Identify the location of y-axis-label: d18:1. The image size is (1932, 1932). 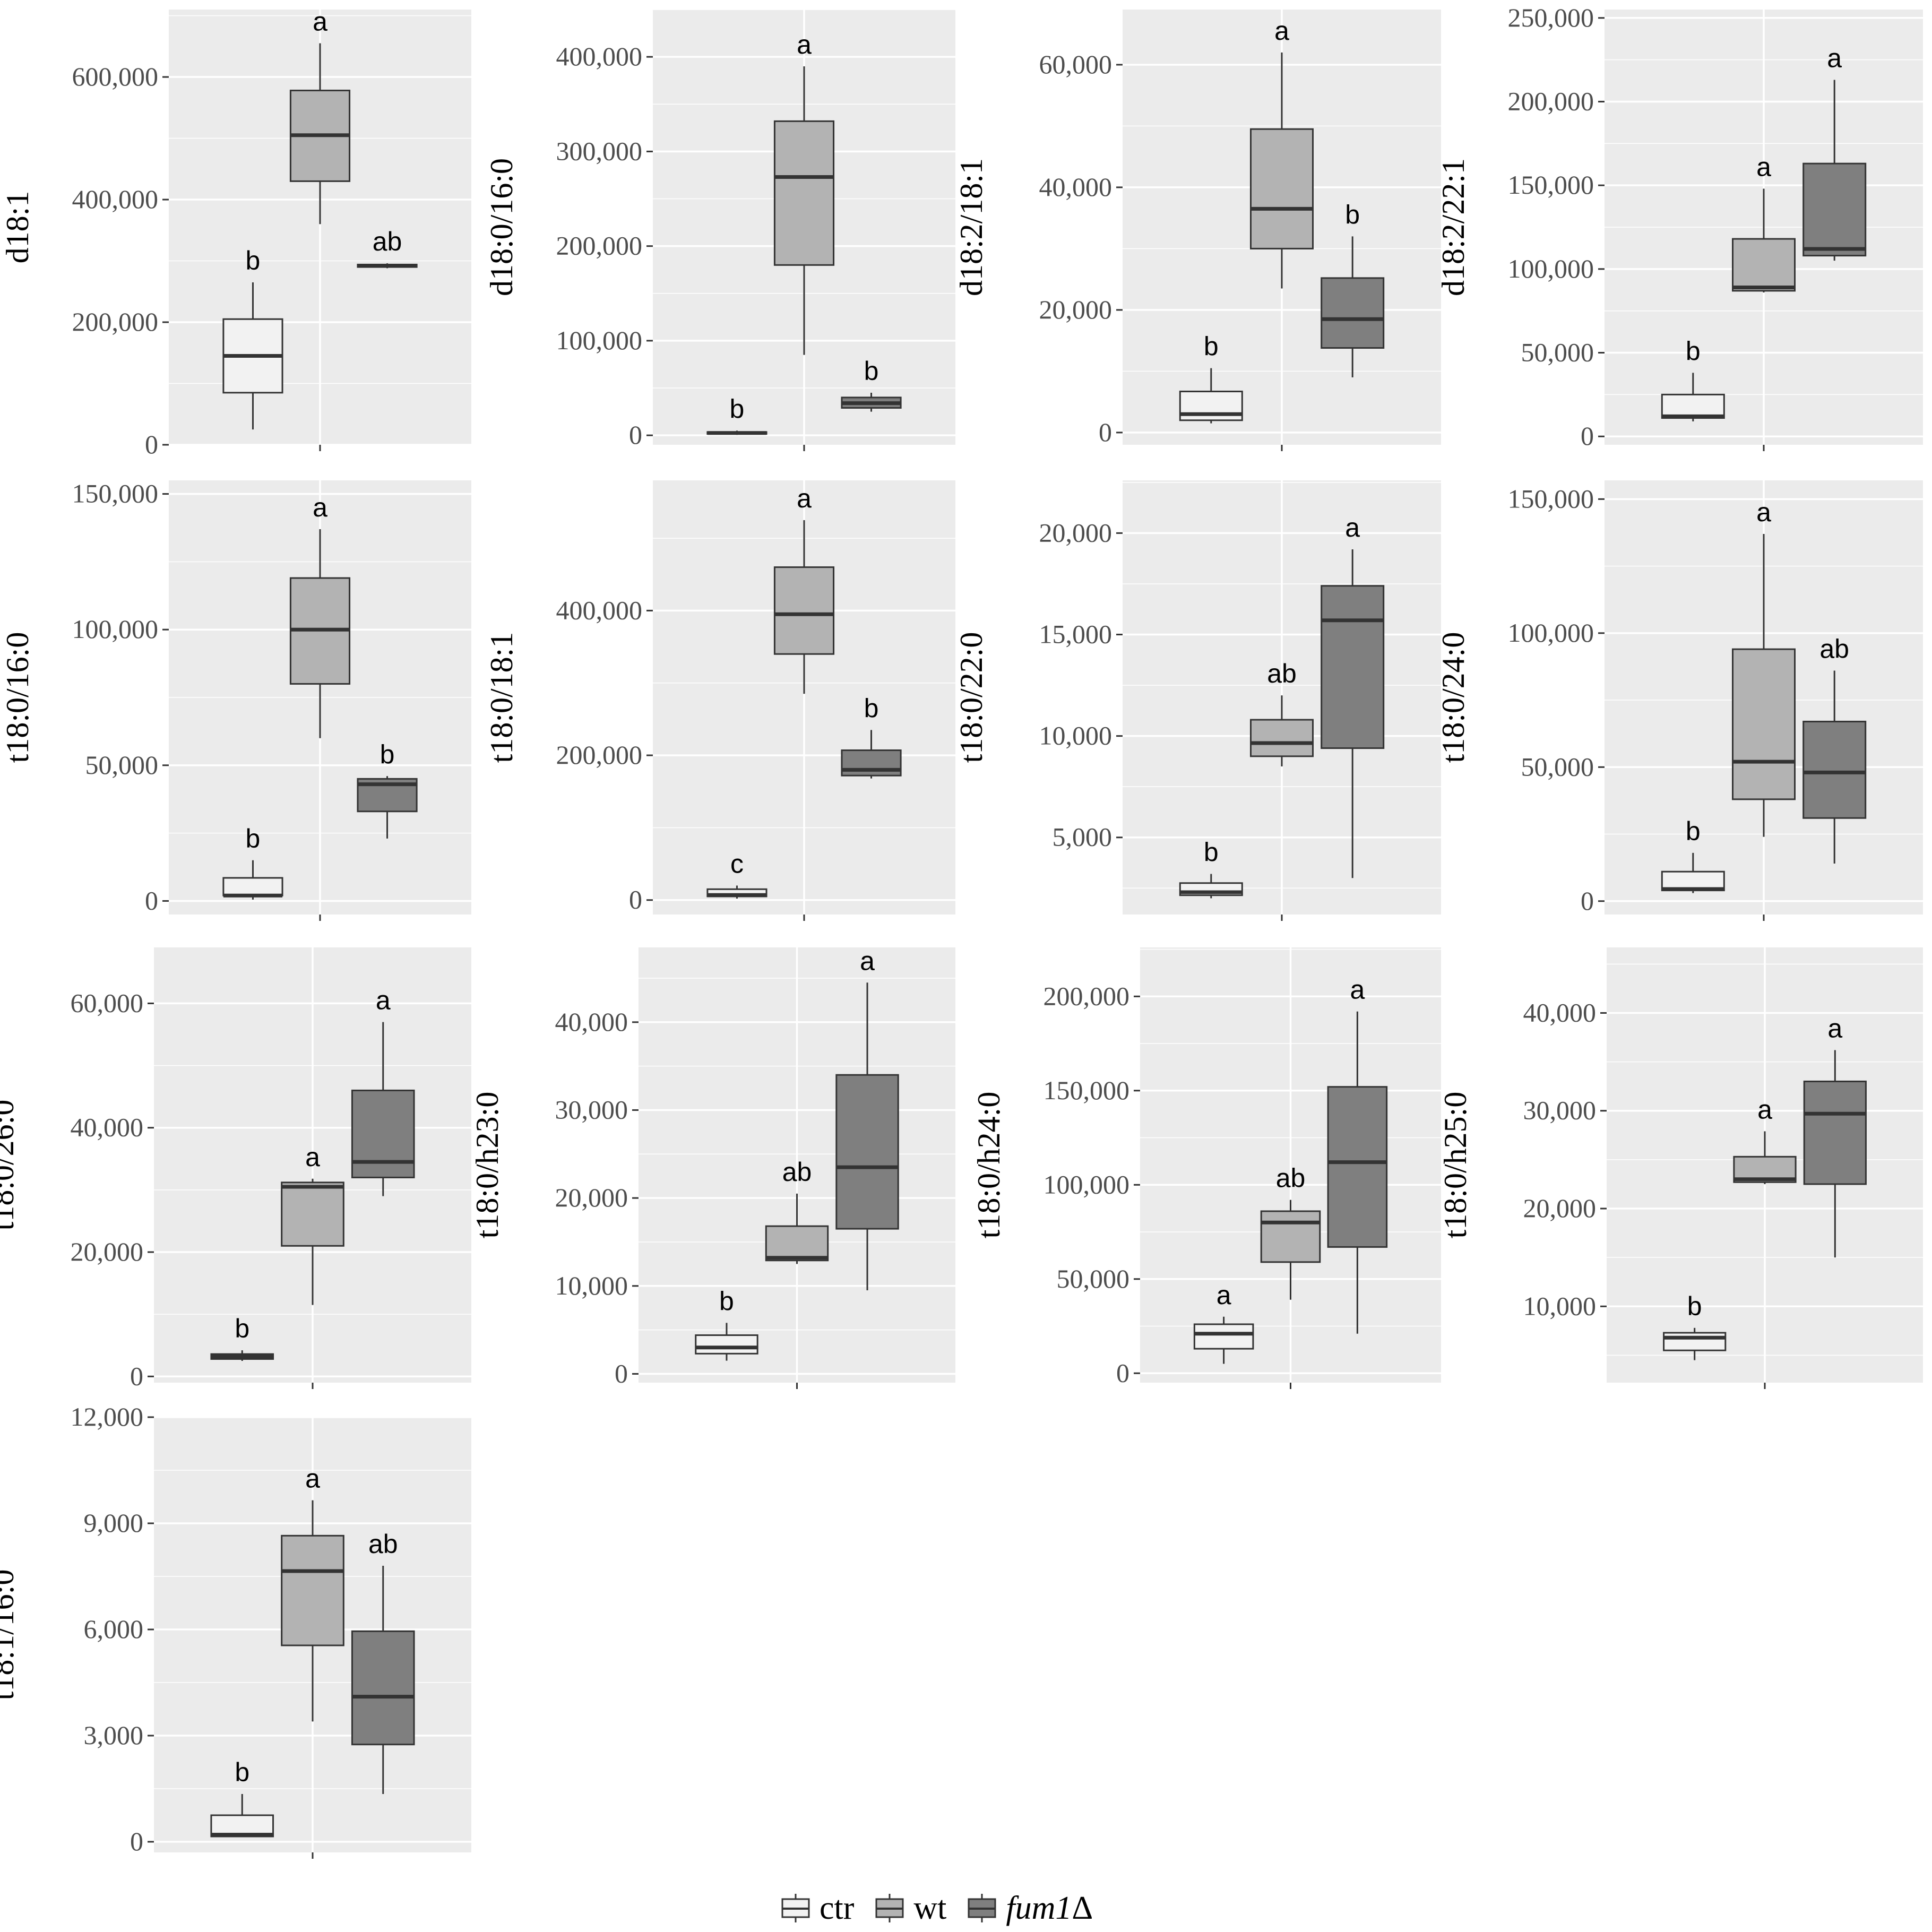
(17, 227).